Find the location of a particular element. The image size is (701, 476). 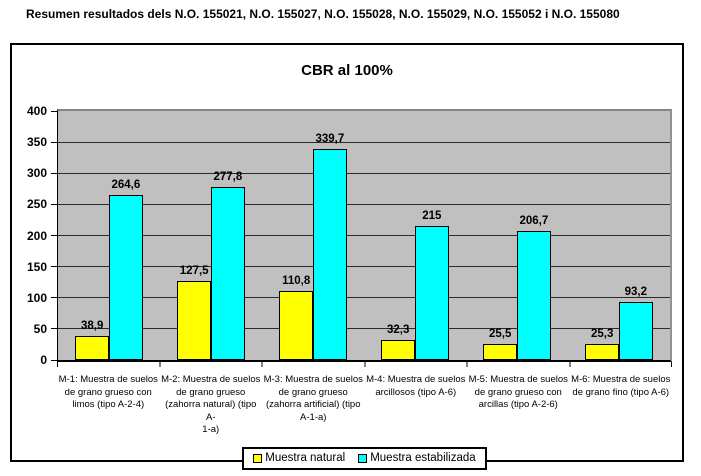

x-axis-label-line: arcillosos (tipo A-6) is located at coordinates (416, 392).